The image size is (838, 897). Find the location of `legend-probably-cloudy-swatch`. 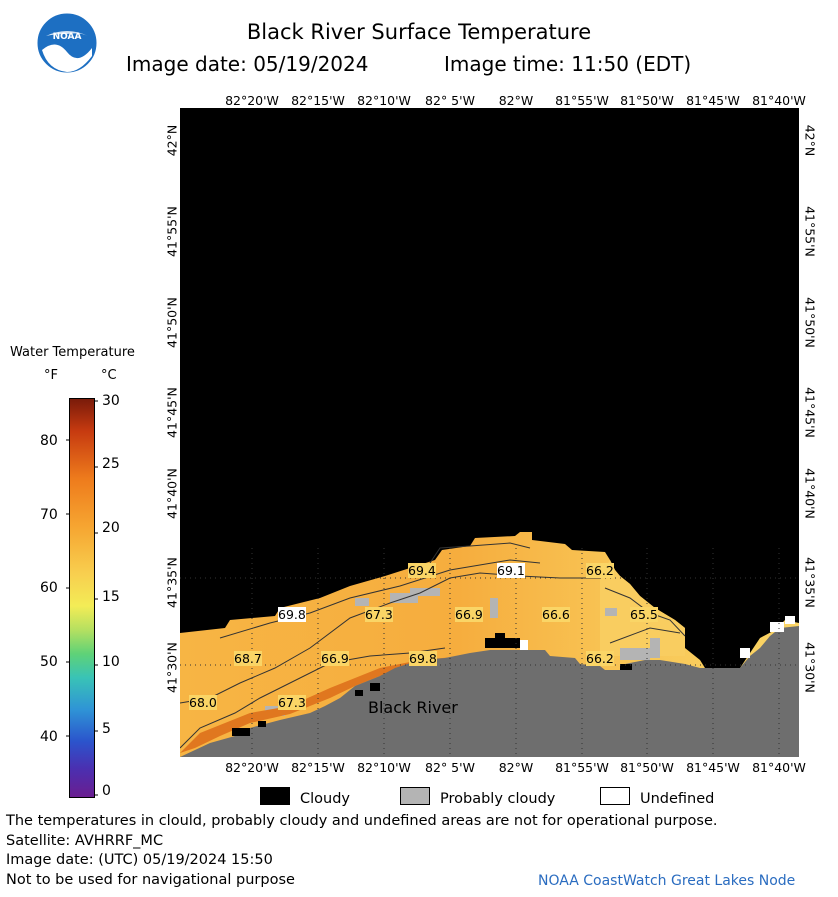

legend-probably-cloudy-swatch is located at coordinates (415, 796).